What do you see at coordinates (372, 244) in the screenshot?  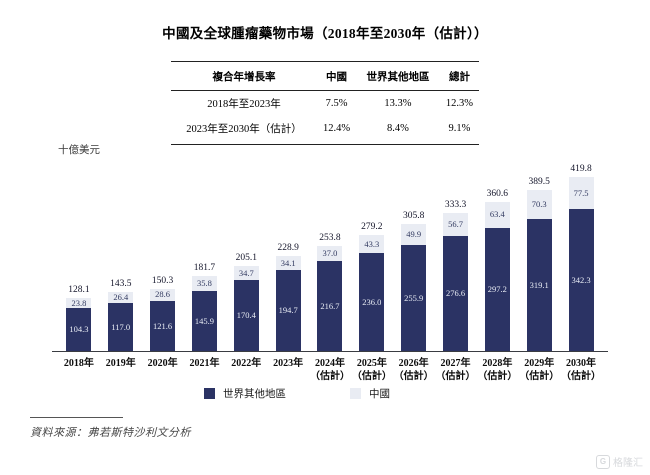 I see `bar-segment-china: 43.3` at bounding box center [372, 244].